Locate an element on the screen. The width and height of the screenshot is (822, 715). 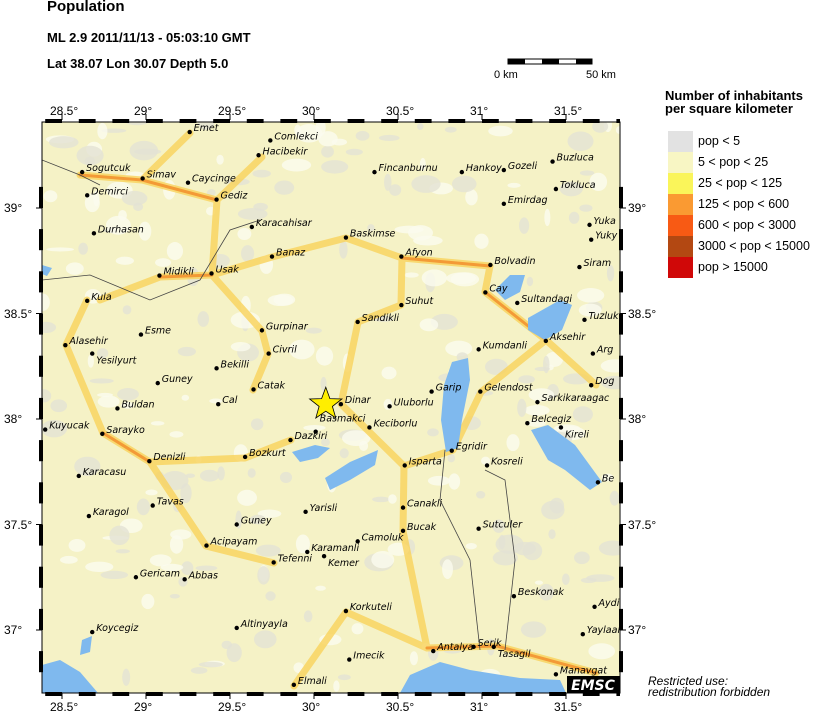
city-label: Tuzluk is located at coordinates (603, 316).